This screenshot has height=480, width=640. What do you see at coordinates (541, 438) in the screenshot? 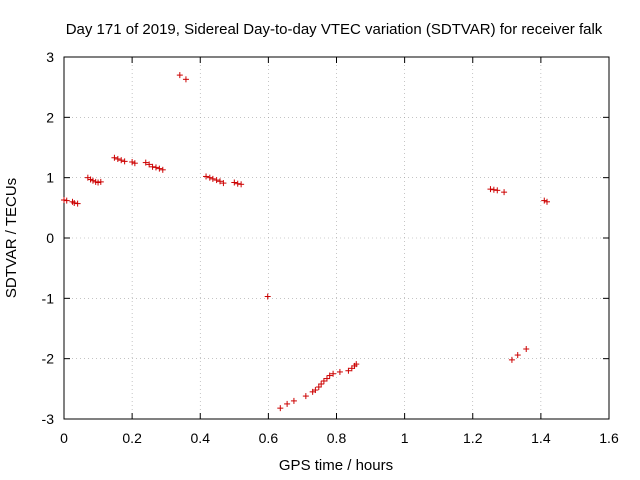
I see `x-tick-label: 1.4` at bounding box center [541, 438].